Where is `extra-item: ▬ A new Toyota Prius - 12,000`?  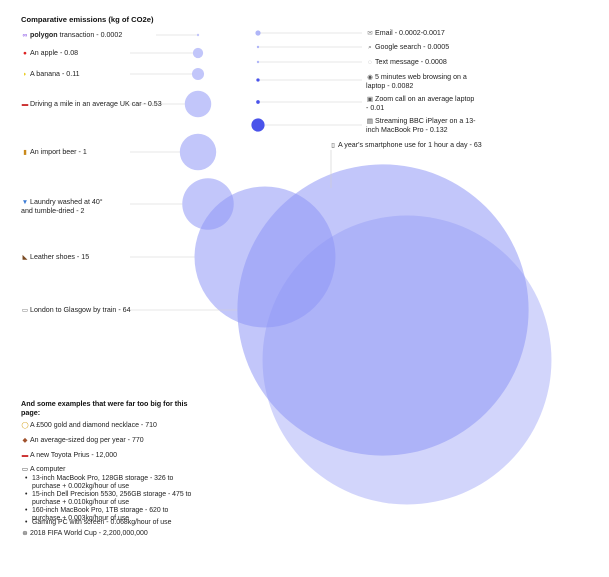 extra-item: ▬ A new Toyota Prius - 12,000 is located at coordinates (69, 456).